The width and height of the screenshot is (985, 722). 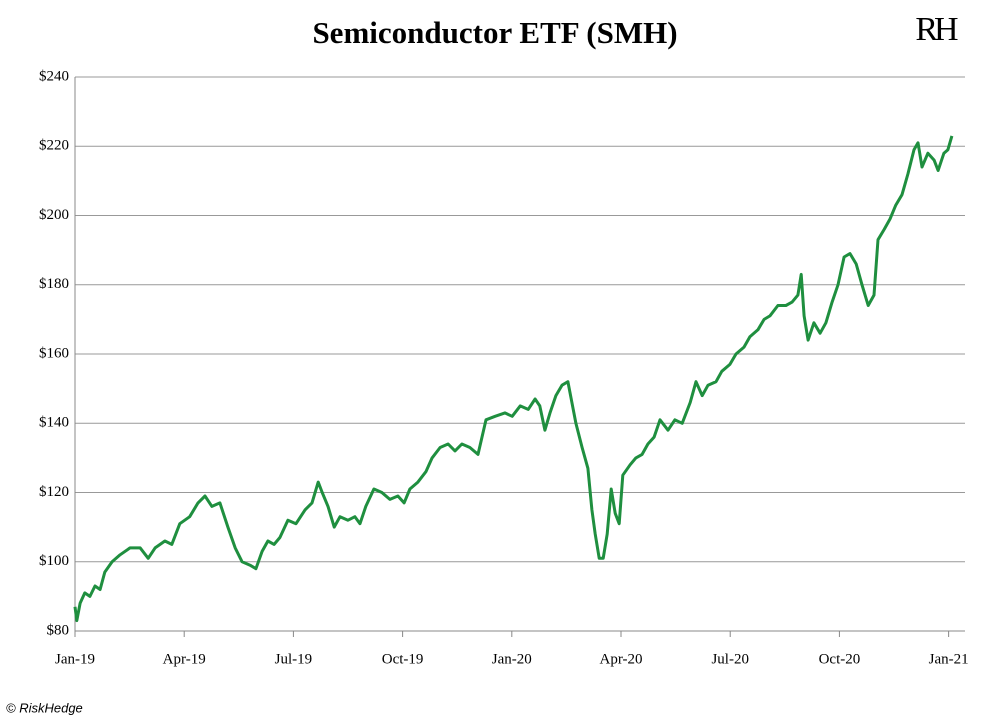 I want to click on x-tick-label: Jan-21, so click(x=949, y=659).